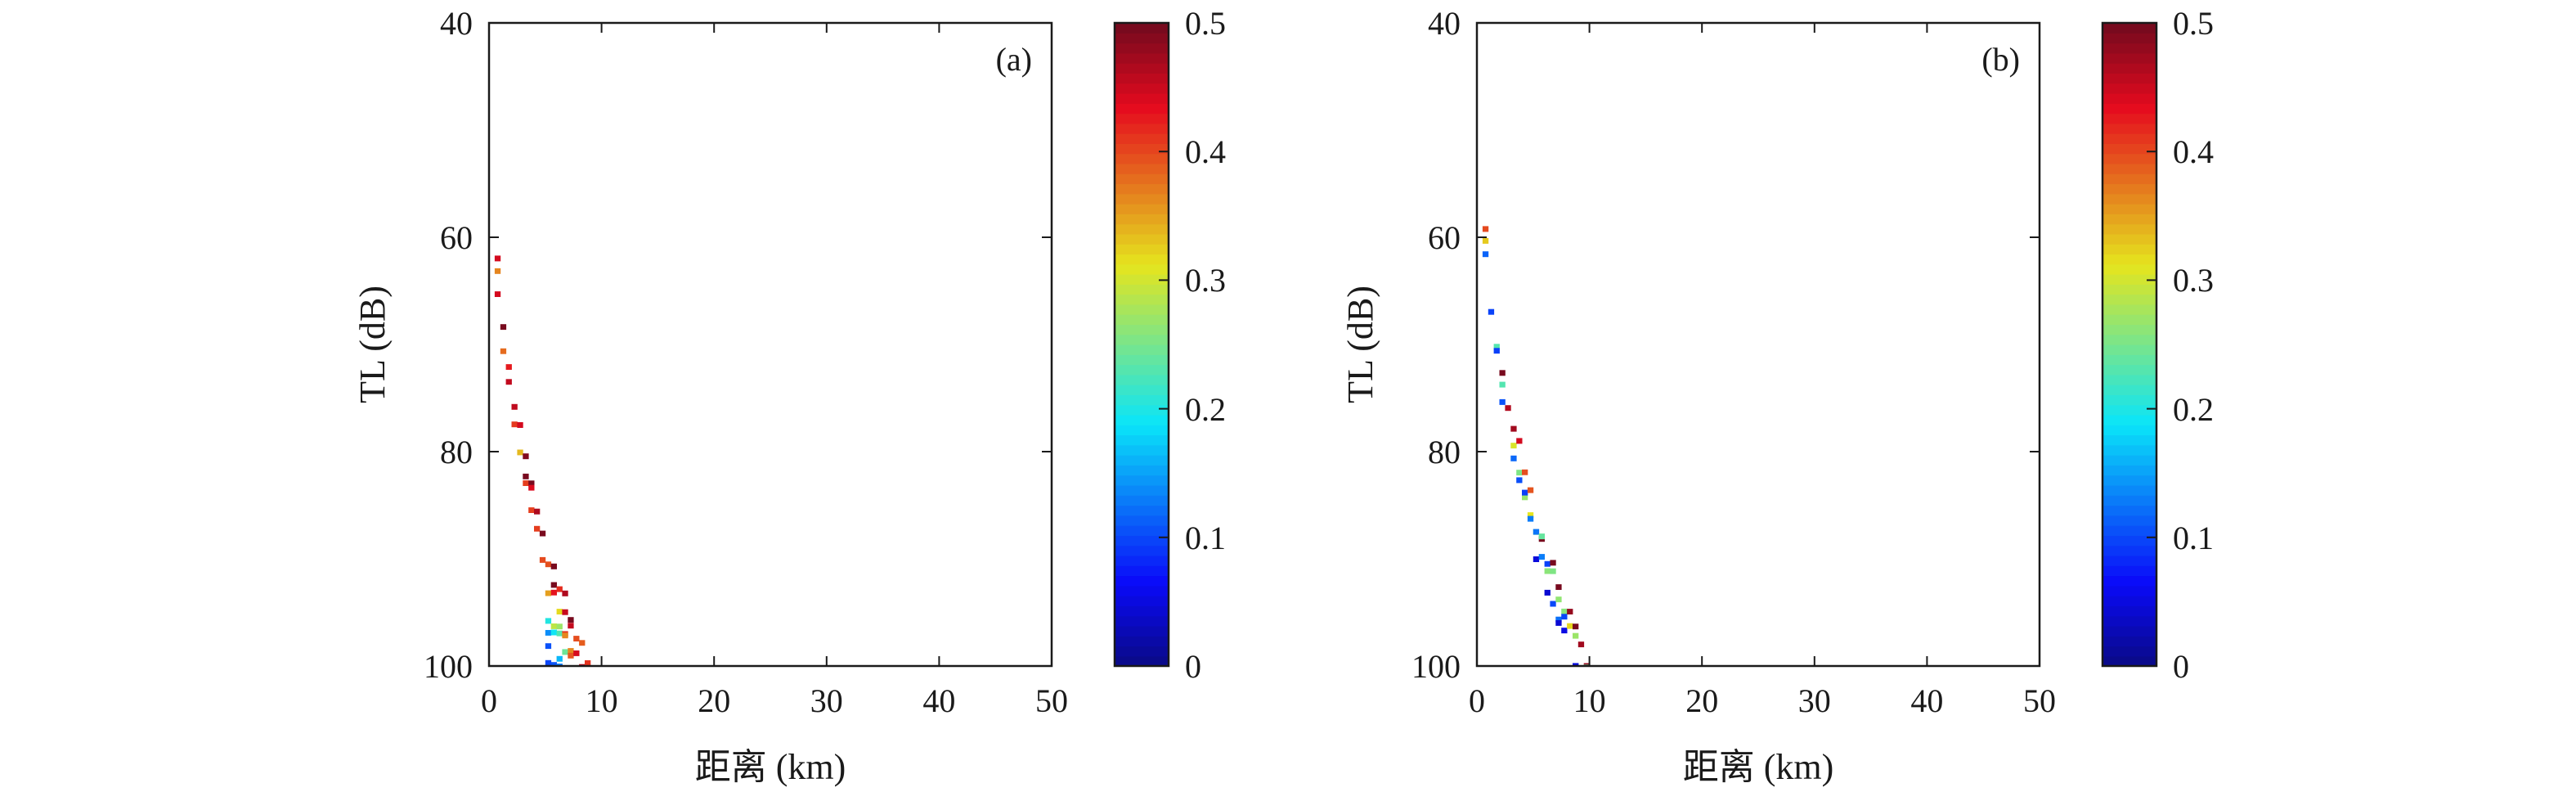  Describe the element at coordinates (1759, 767) in the screenshot. I see `x-axis-label: 距离 (km)` at that location.